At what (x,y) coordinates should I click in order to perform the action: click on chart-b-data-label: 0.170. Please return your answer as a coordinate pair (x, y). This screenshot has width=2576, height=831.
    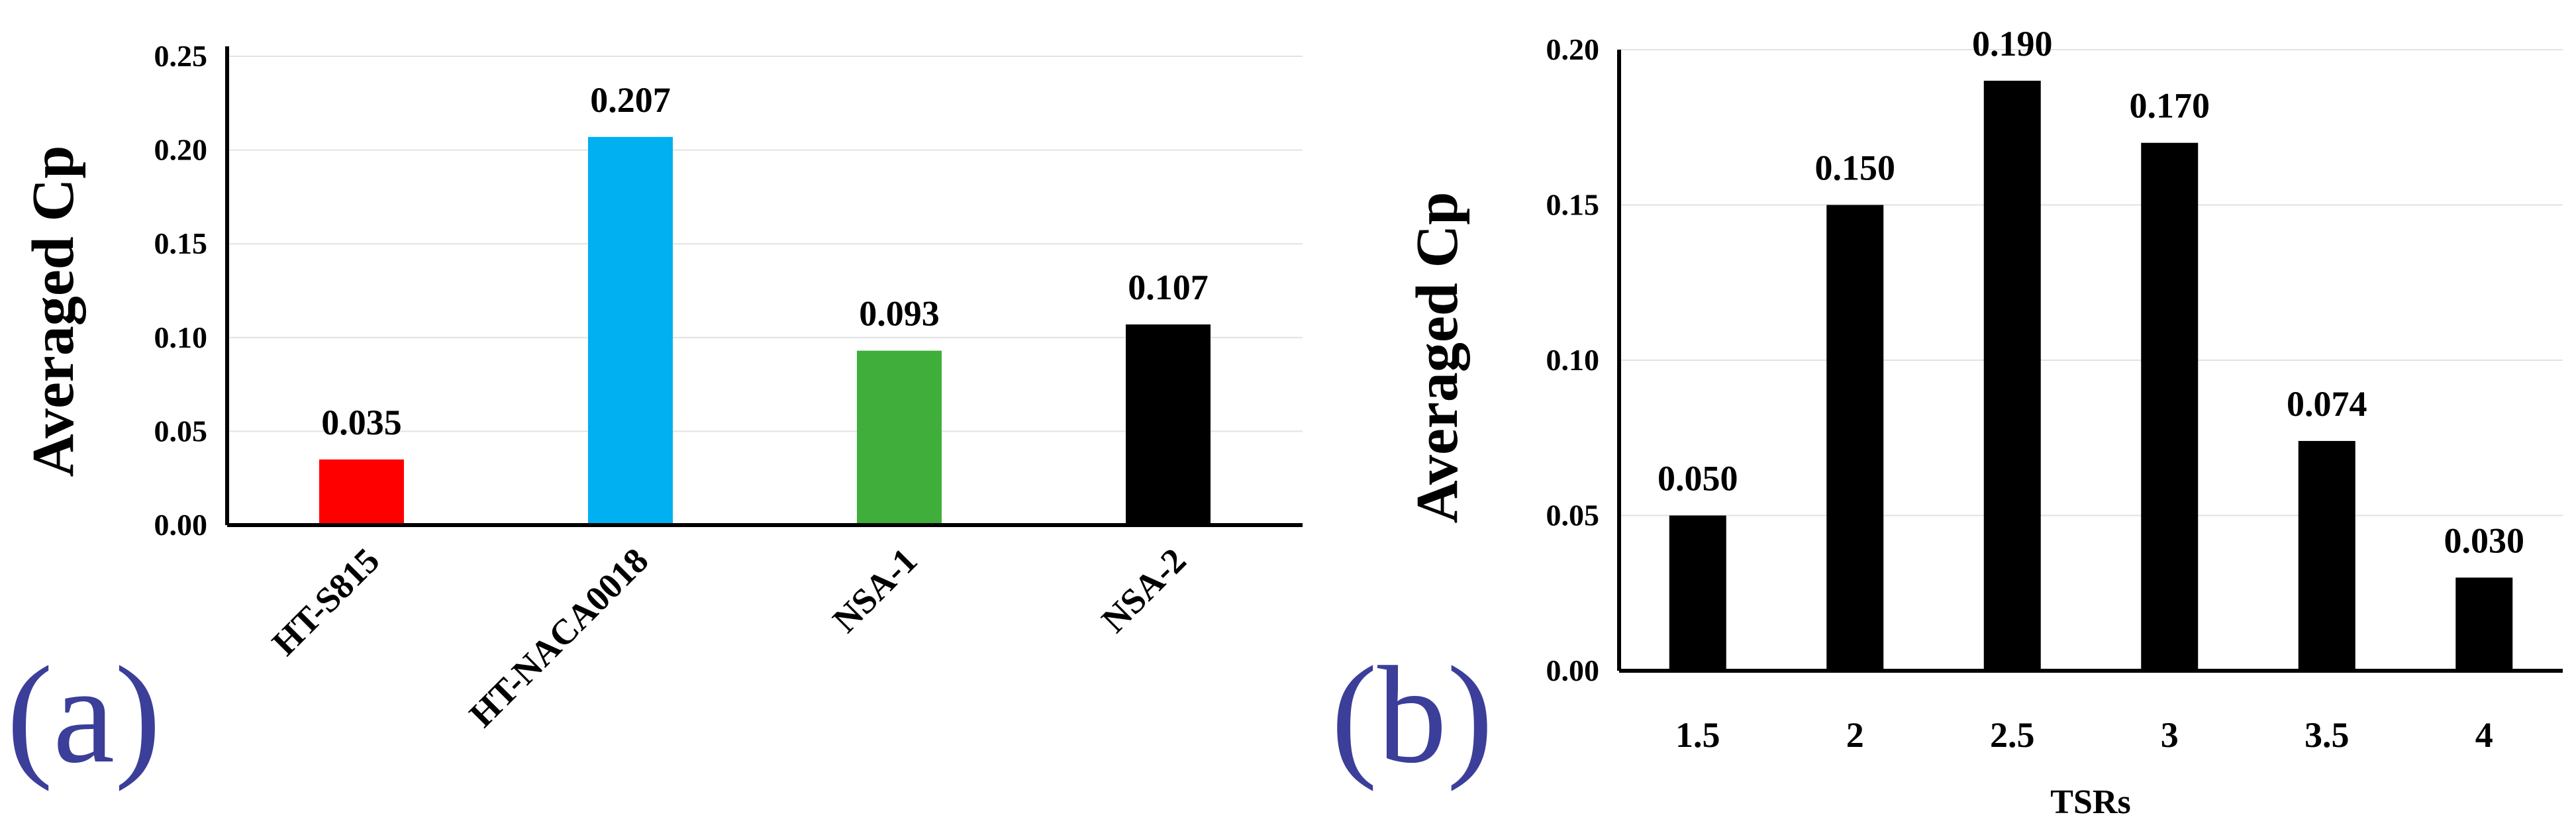
    Looking at the image, I should click on (2170, 106).